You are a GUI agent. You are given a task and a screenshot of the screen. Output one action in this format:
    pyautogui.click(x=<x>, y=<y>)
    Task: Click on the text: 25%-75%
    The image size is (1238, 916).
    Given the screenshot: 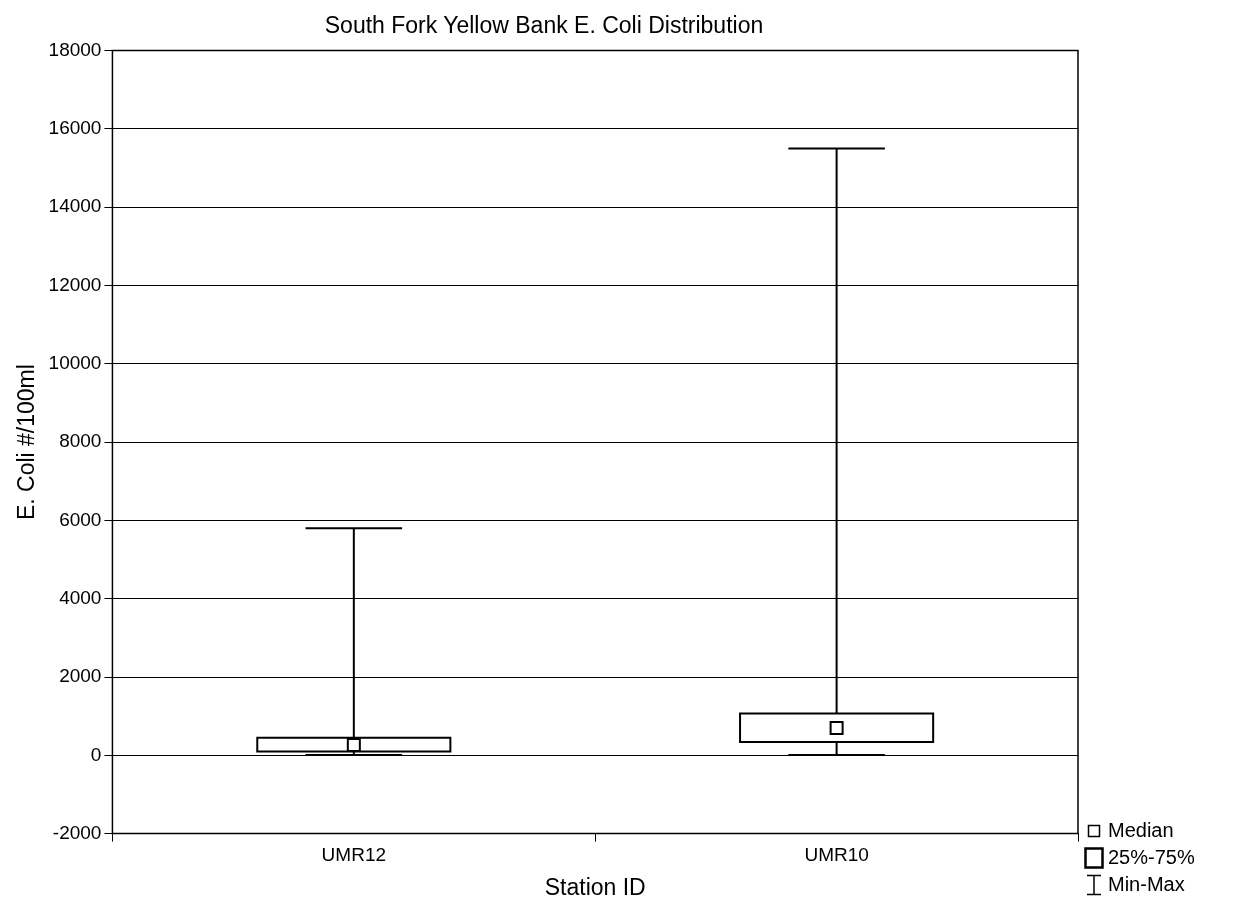 What is the action you would take?
    pyautogui.click(x=1151, y=857)
    